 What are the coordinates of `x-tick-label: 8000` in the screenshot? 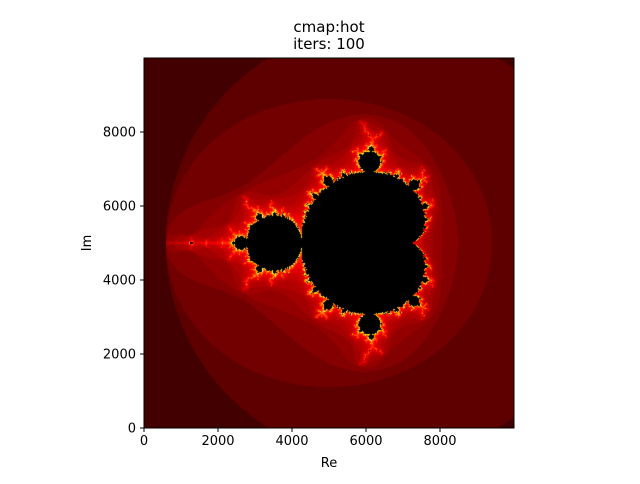 It's located at (439, 441).